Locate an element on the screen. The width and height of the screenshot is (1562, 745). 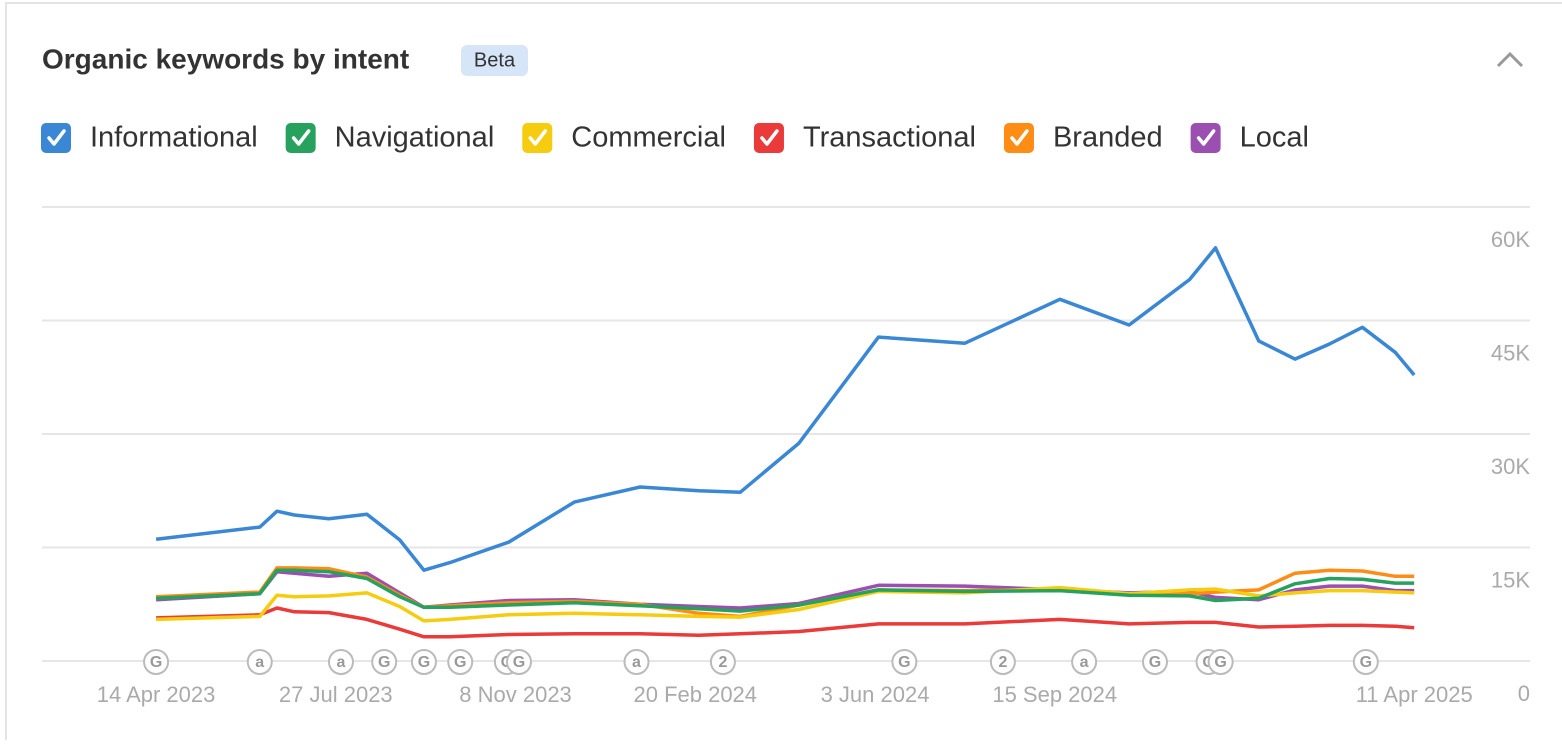
legend-label: Local is located at coordinates (1274, 138).